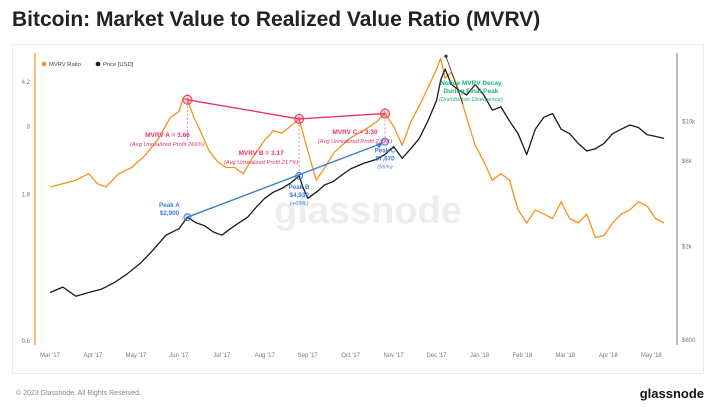 This screenshot has height=407, width=718. I want to click on peak-b-label: Peak B, so click(299, 187).